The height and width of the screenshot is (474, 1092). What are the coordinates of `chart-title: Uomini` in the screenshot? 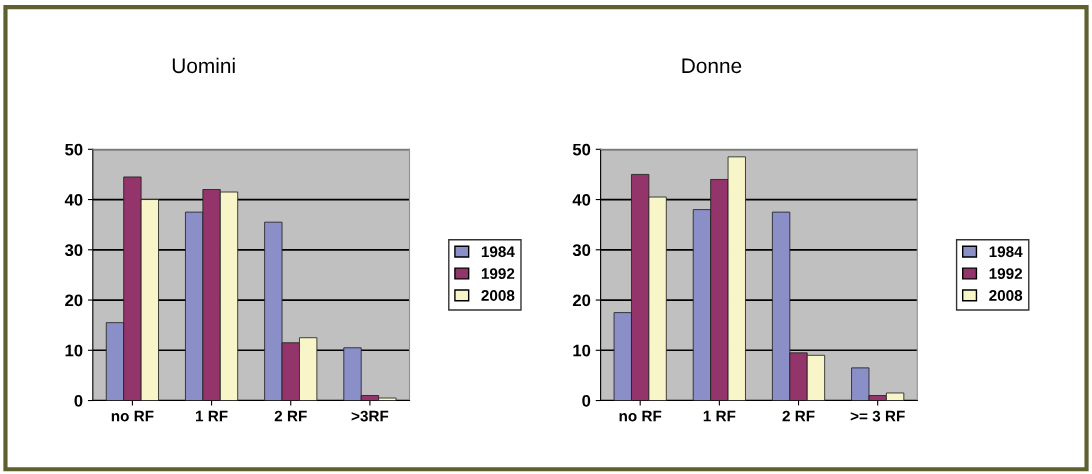 It's located at (203, 65).